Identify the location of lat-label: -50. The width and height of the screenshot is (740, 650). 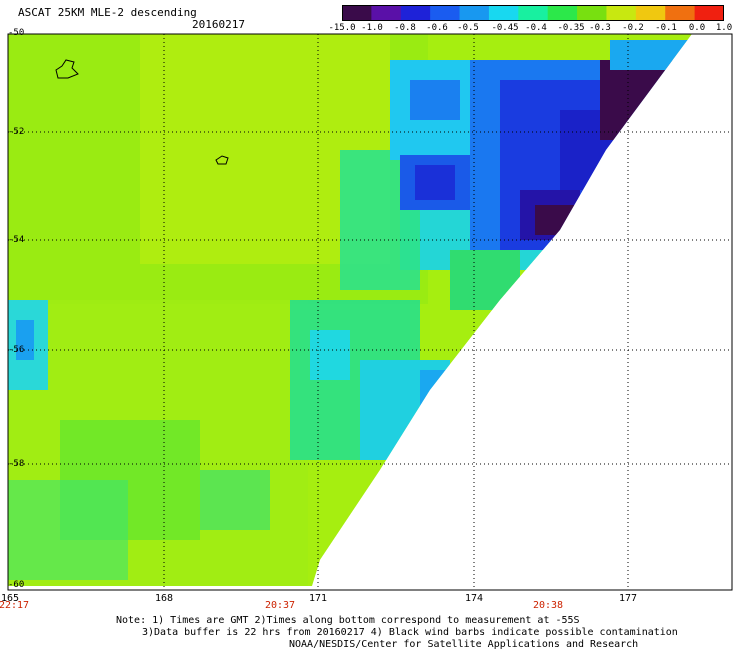
(16, 33).